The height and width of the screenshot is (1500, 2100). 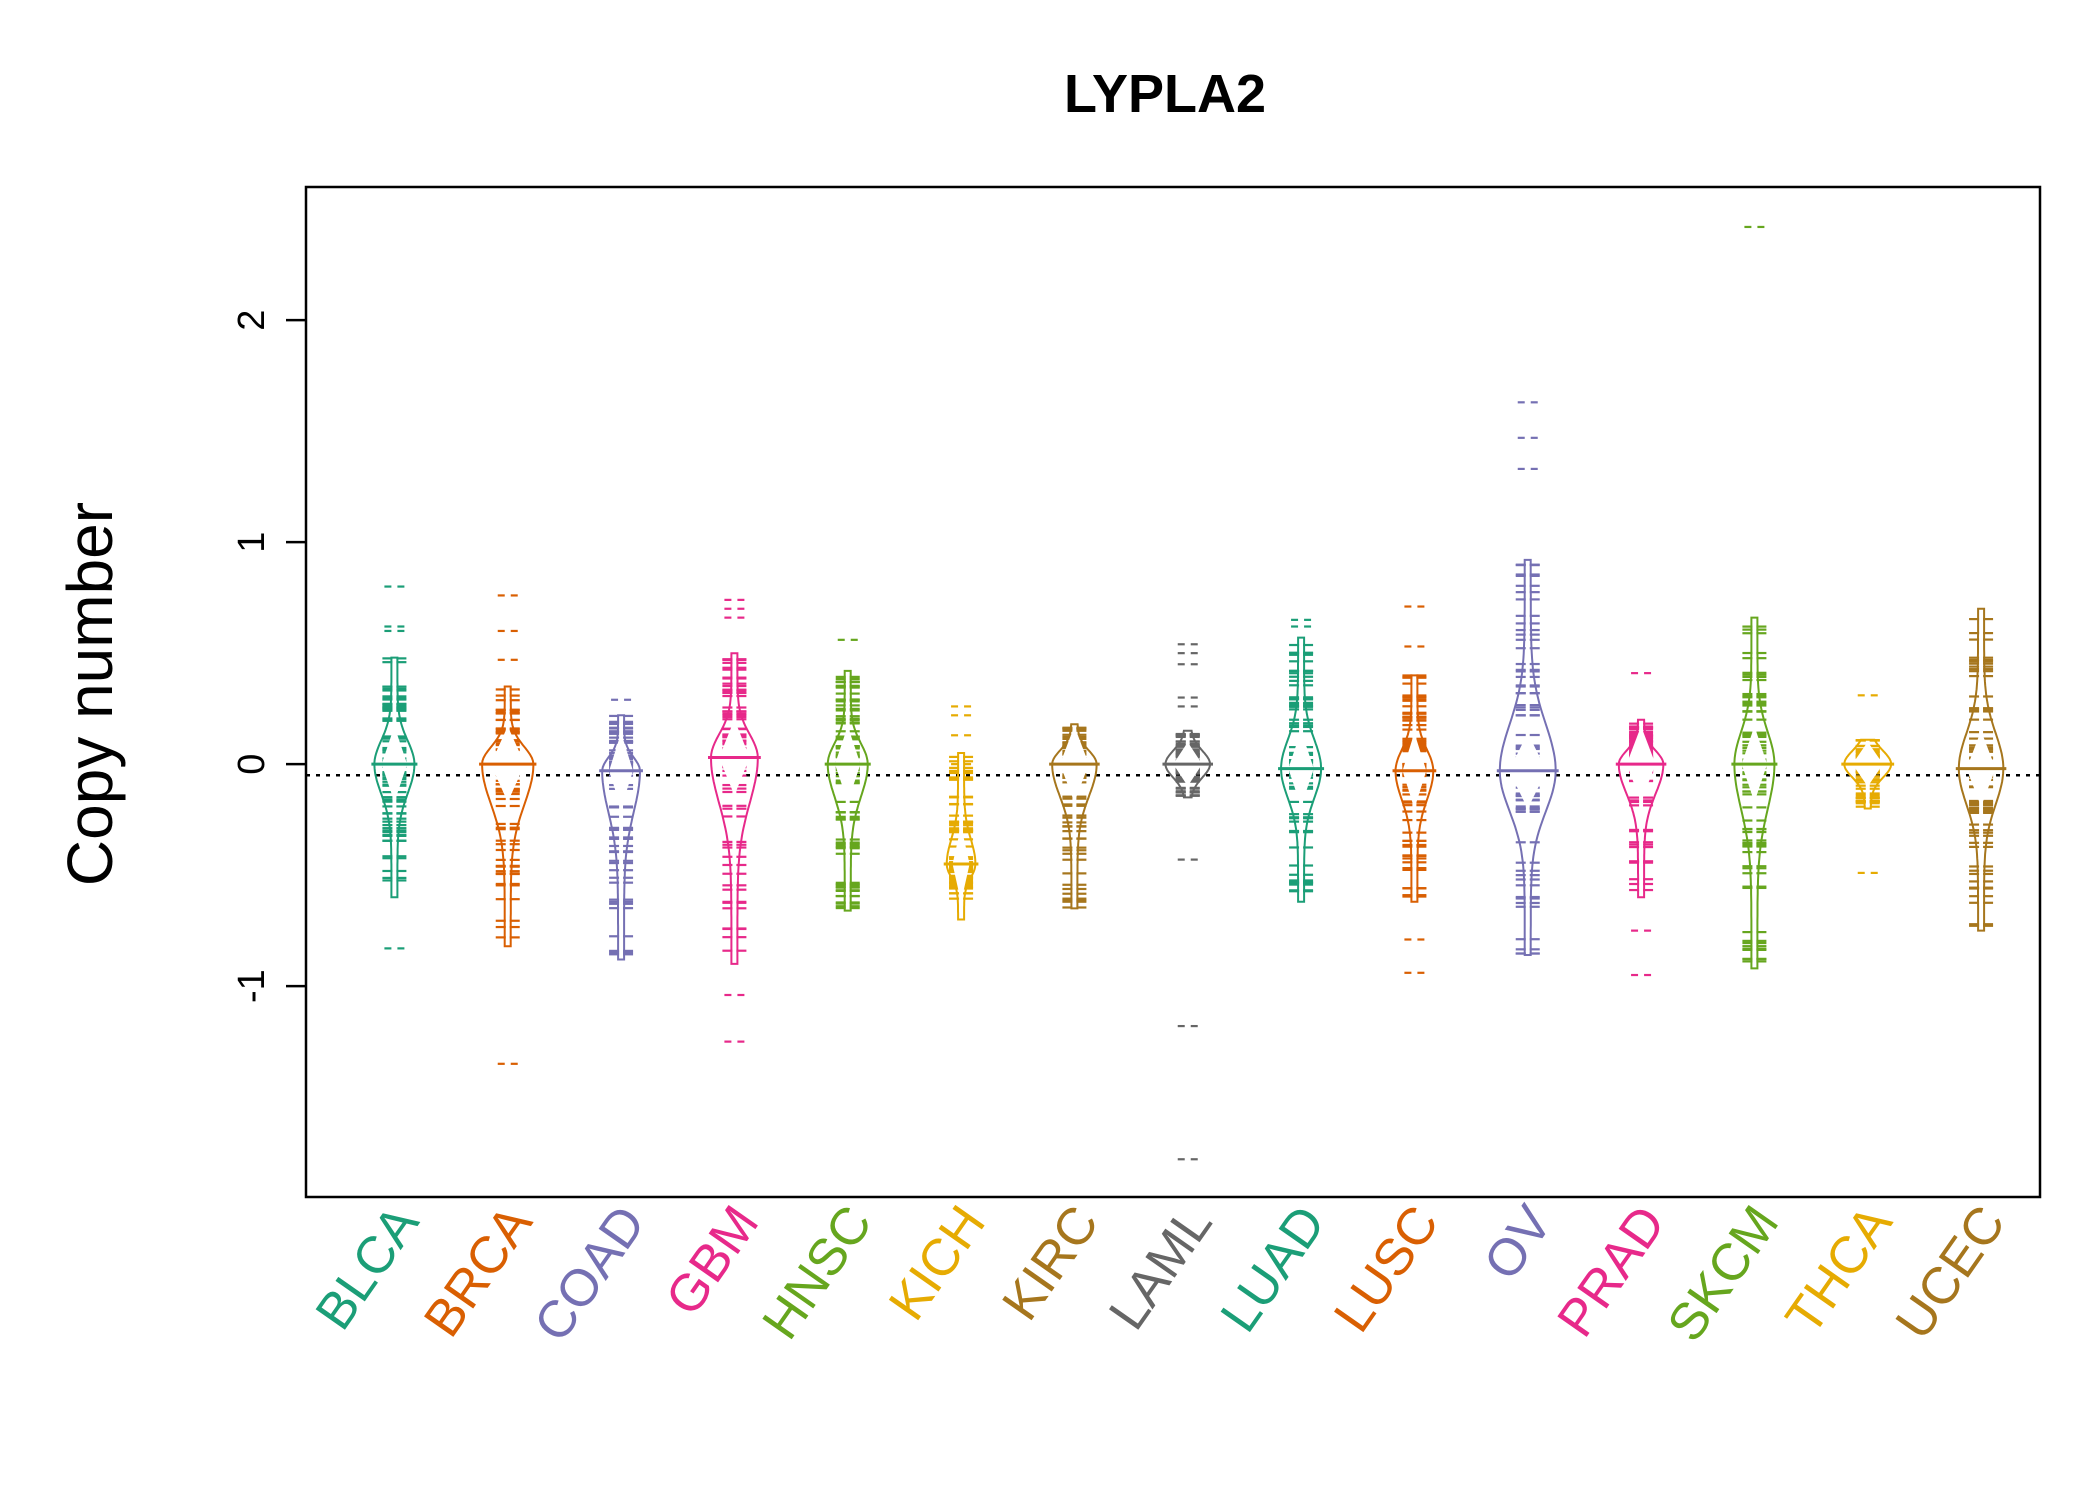 What do you see at coordinates (90, 694) in the screenshot?
I see `y-axis-label: Copy number` at bounding box center [90, 694].